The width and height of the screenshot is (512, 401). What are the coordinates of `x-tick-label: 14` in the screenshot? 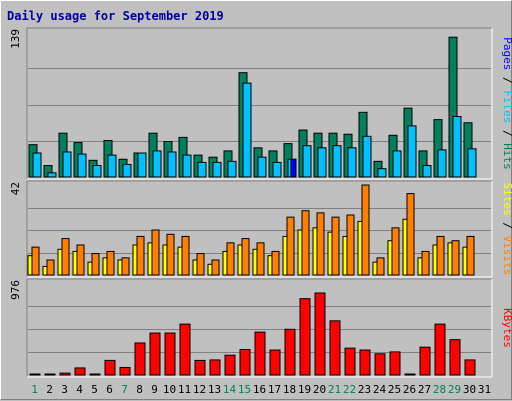 It's located at (230, 389).